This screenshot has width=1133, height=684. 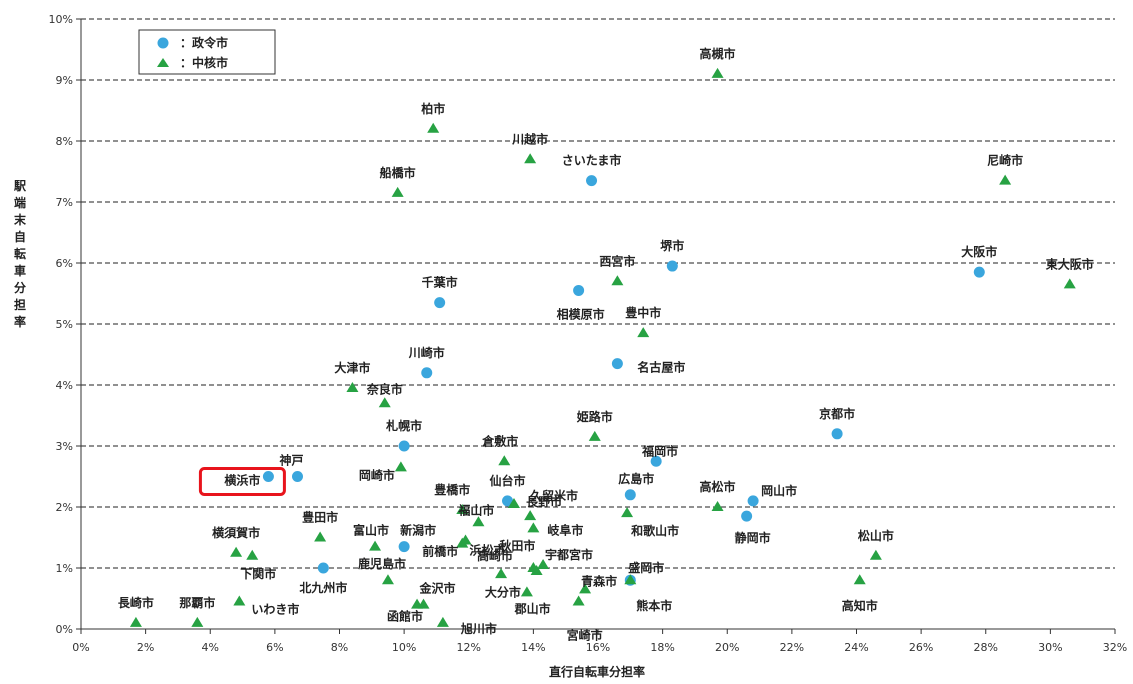 I want to click on y-tick-label: 3%, so click(x=64, y=446).